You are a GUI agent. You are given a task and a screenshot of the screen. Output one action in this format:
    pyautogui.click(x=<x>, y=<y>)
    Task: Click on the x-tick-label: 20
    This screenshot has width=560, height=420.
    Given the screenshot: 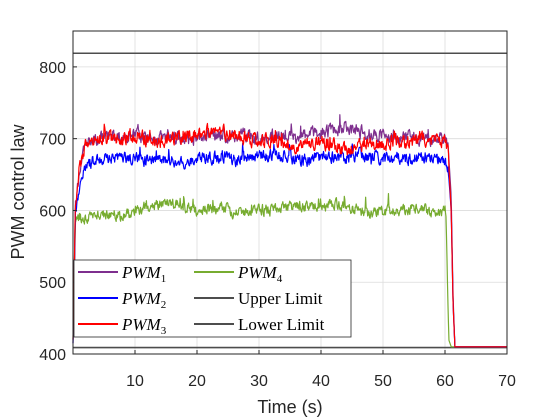 What is the action you would take?
    pyautogui.click(x=197, y=381)
    